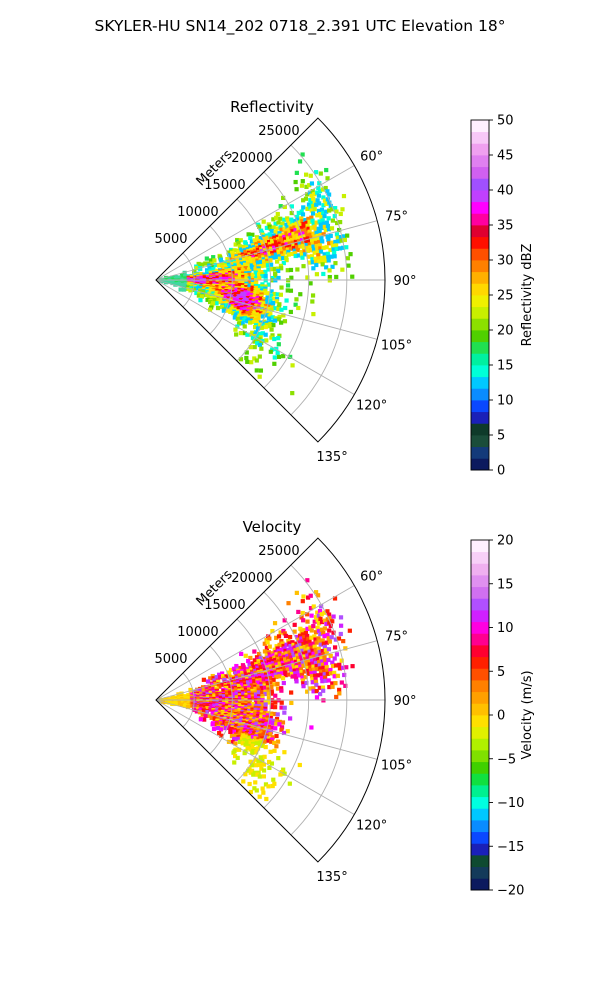  I want to click on colorbar-tick-label: 45, so click(505, 156).